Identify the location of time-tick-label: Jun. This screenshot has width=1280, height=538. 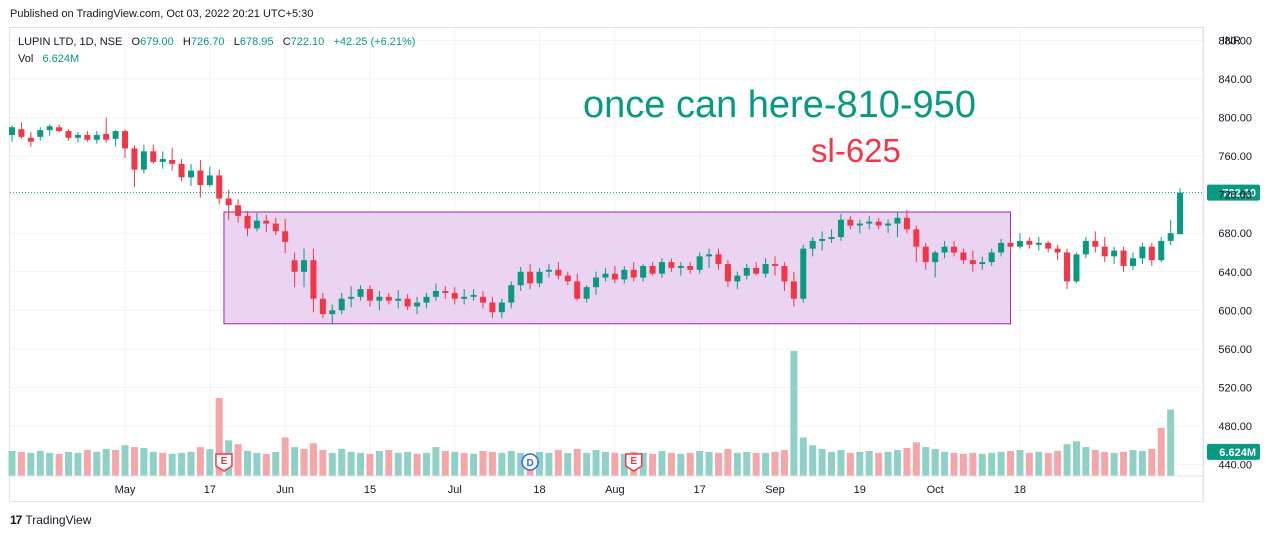
(285, 490).